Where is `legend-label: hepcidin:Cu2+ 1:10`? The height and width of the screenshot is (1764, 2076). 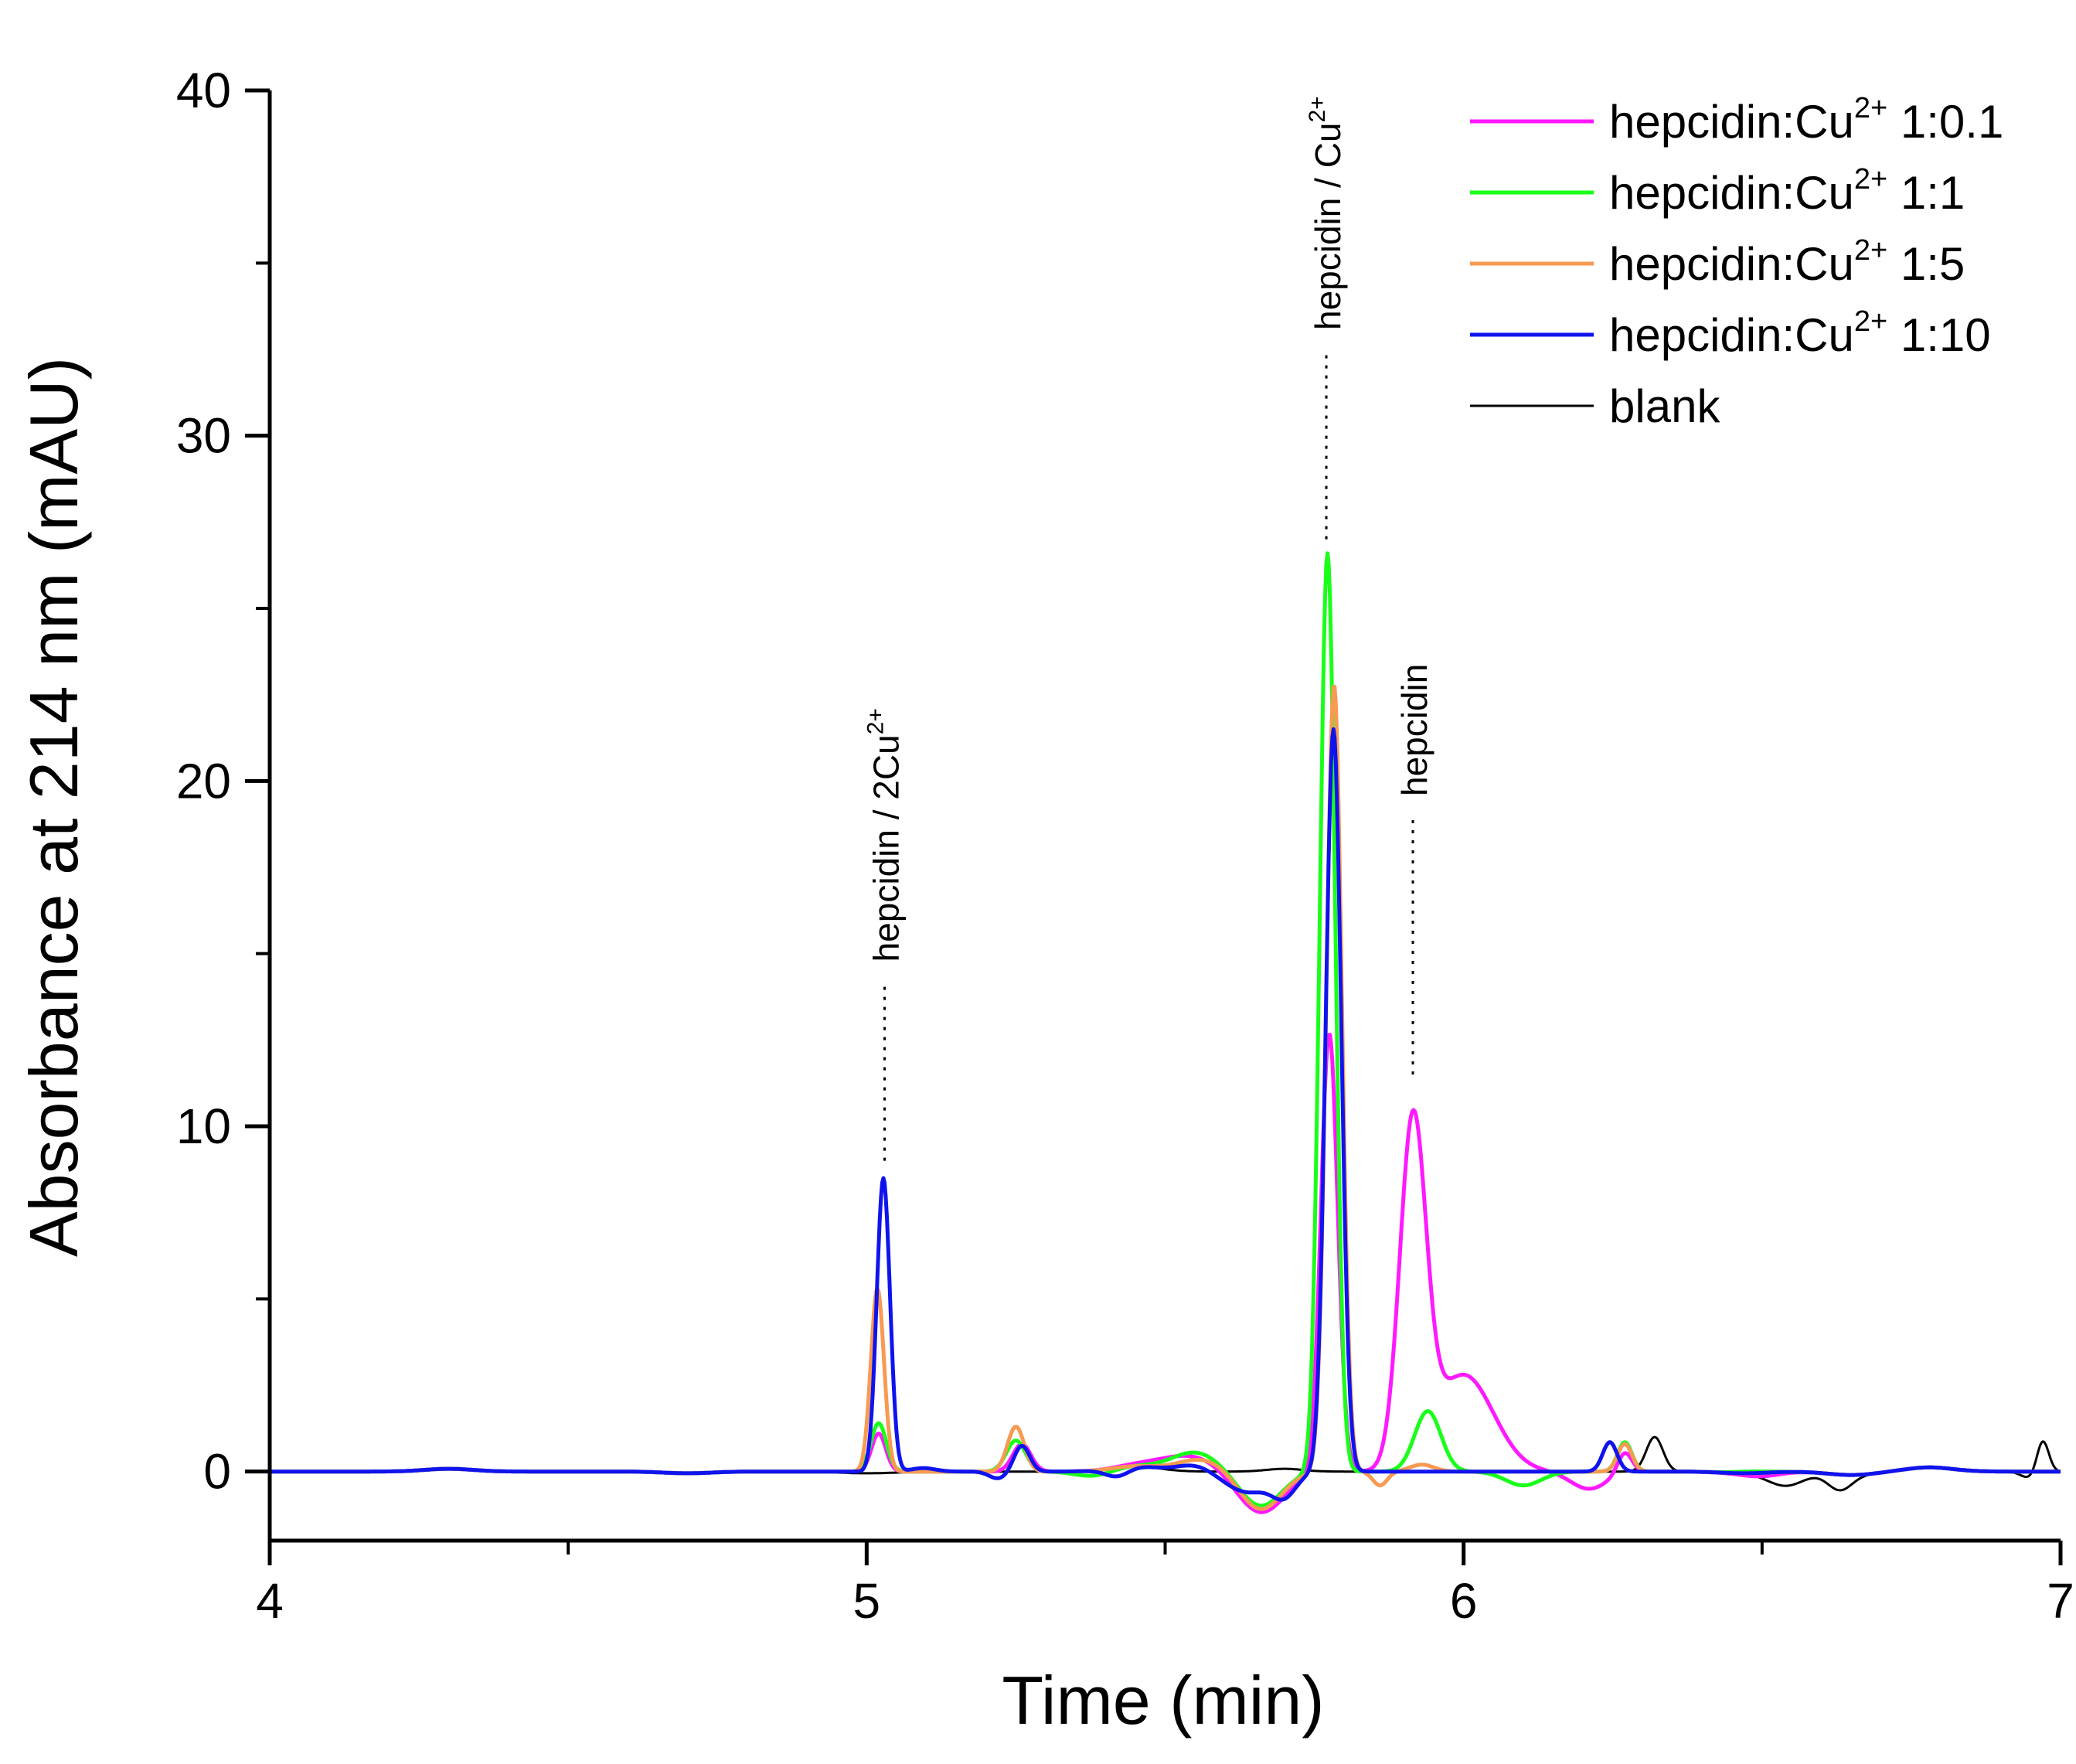 legend-label: hepcidin:Cu2+ 1:10 is located at coordinates (1800, 333).